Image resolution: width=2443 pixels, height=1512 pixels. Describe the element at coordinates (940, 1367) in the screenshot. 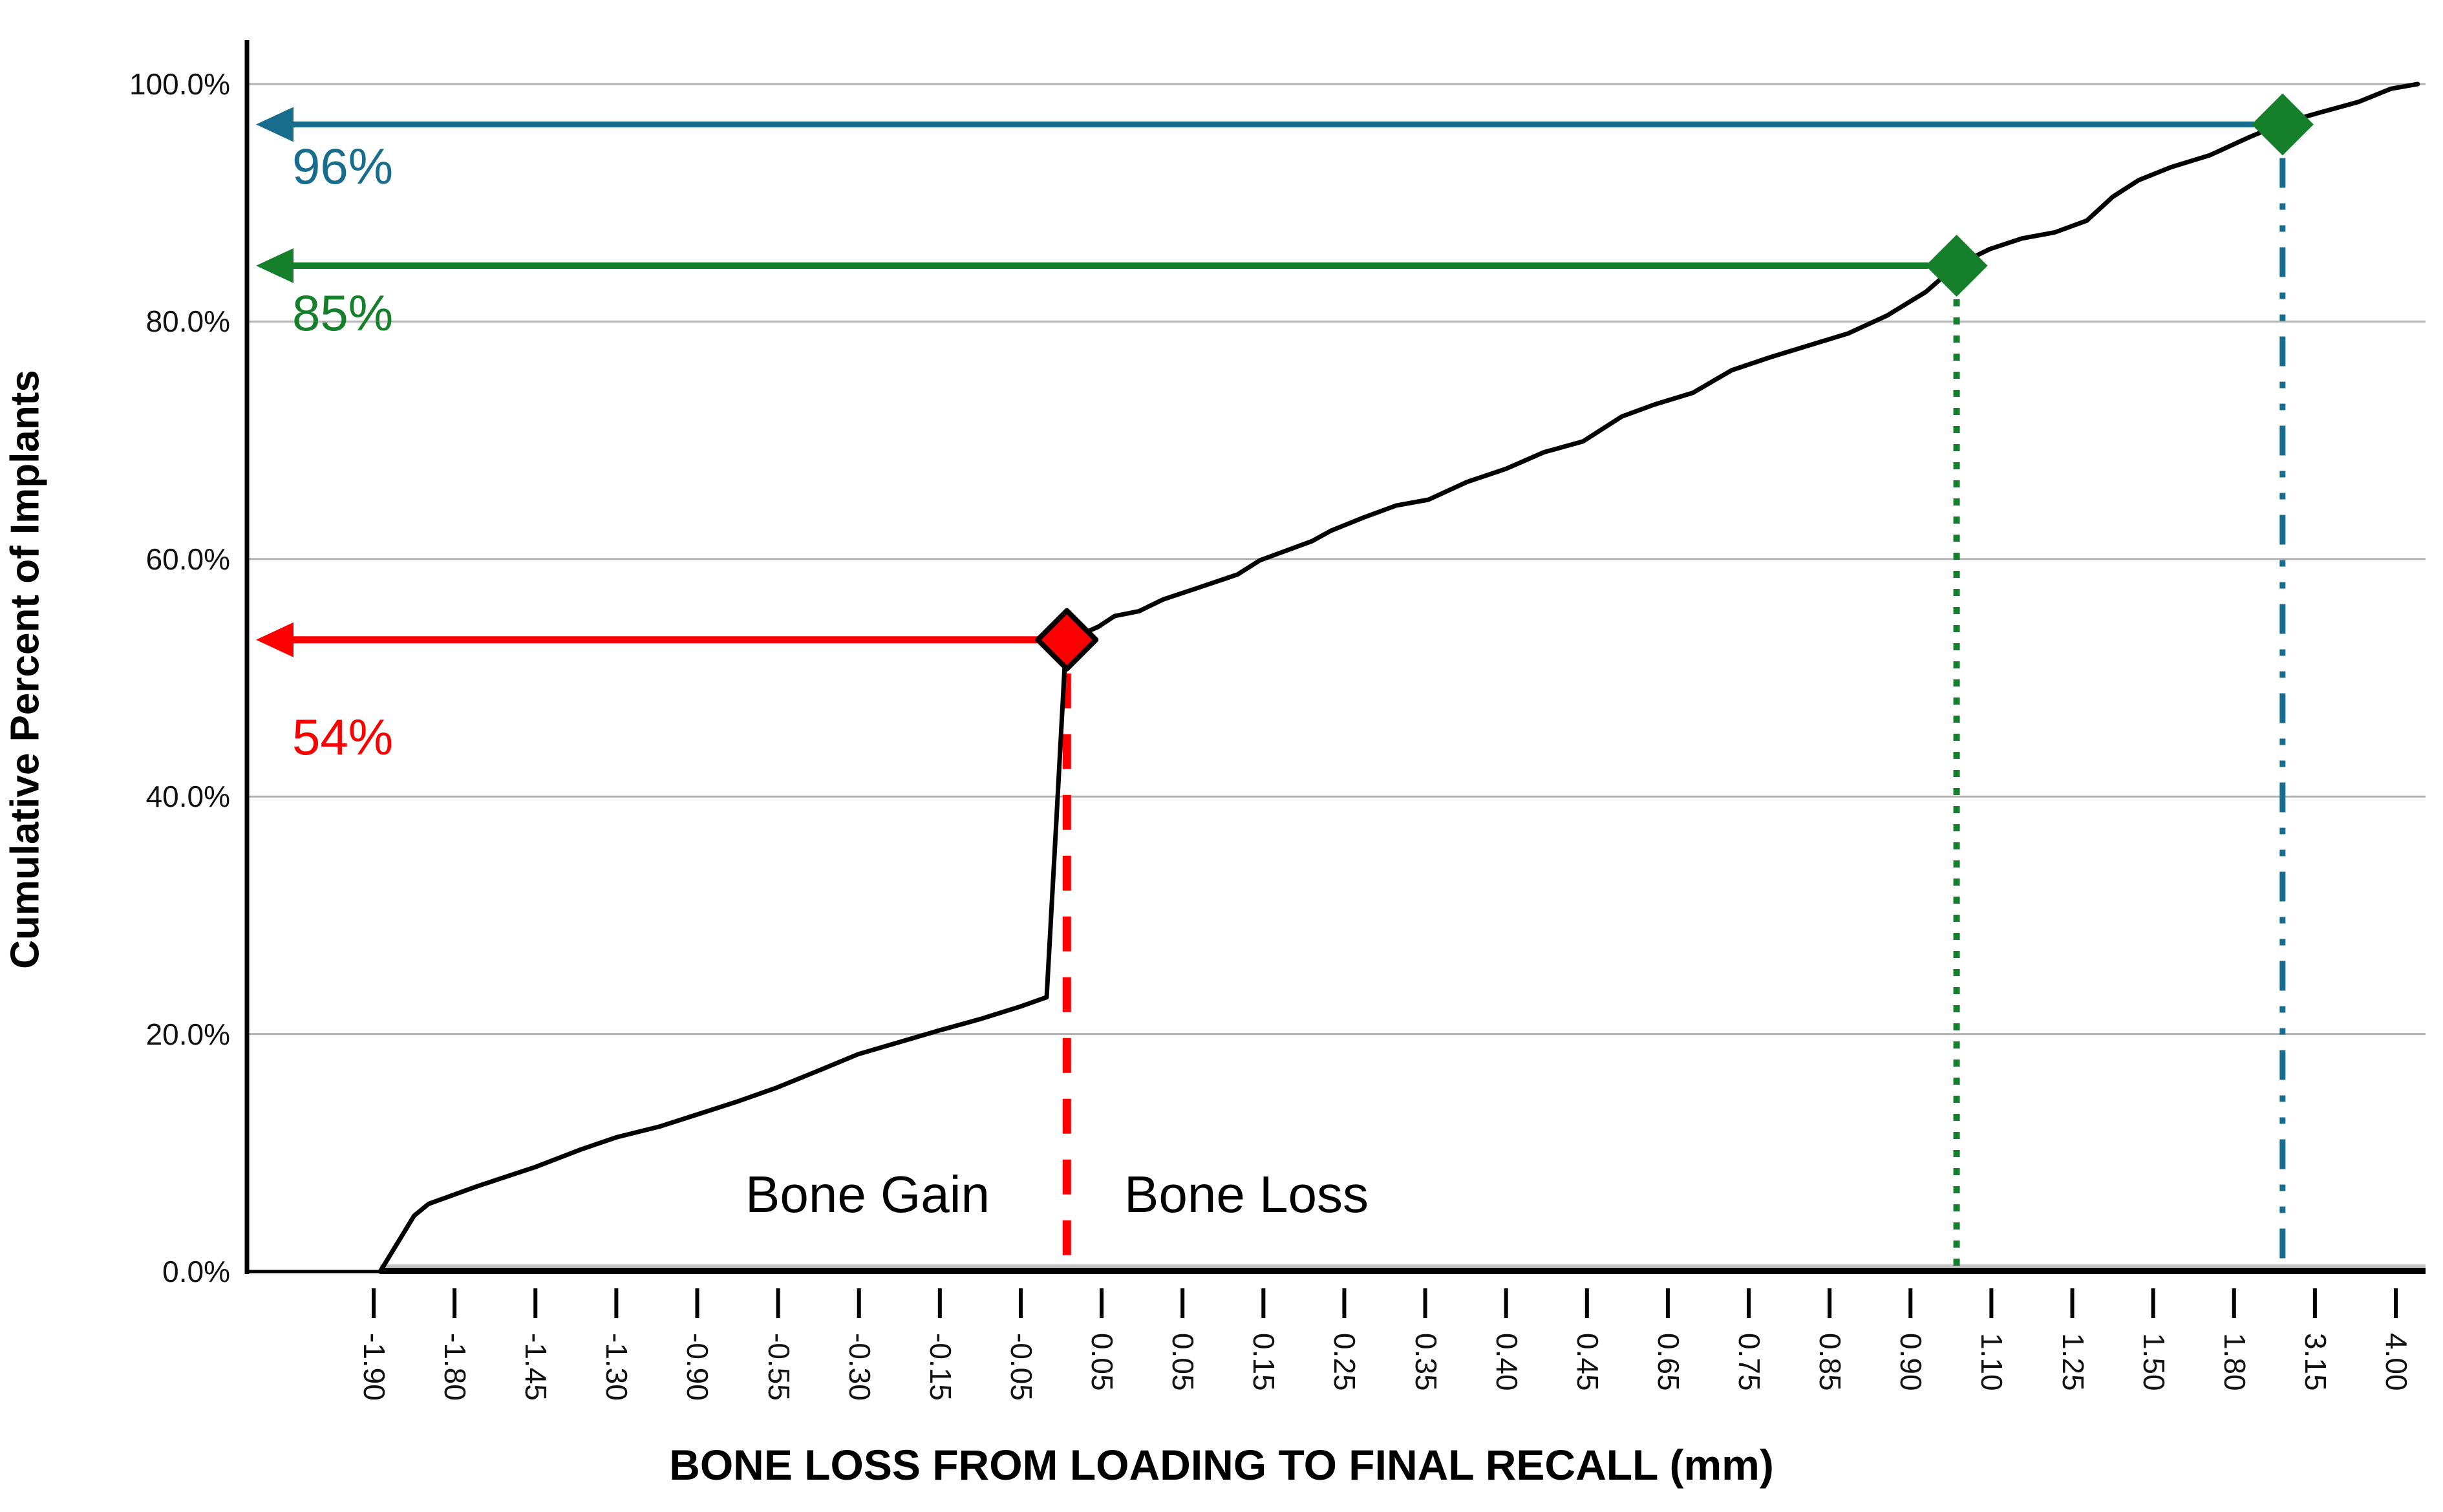

I see `x-tick-label: -0.15` at that location.